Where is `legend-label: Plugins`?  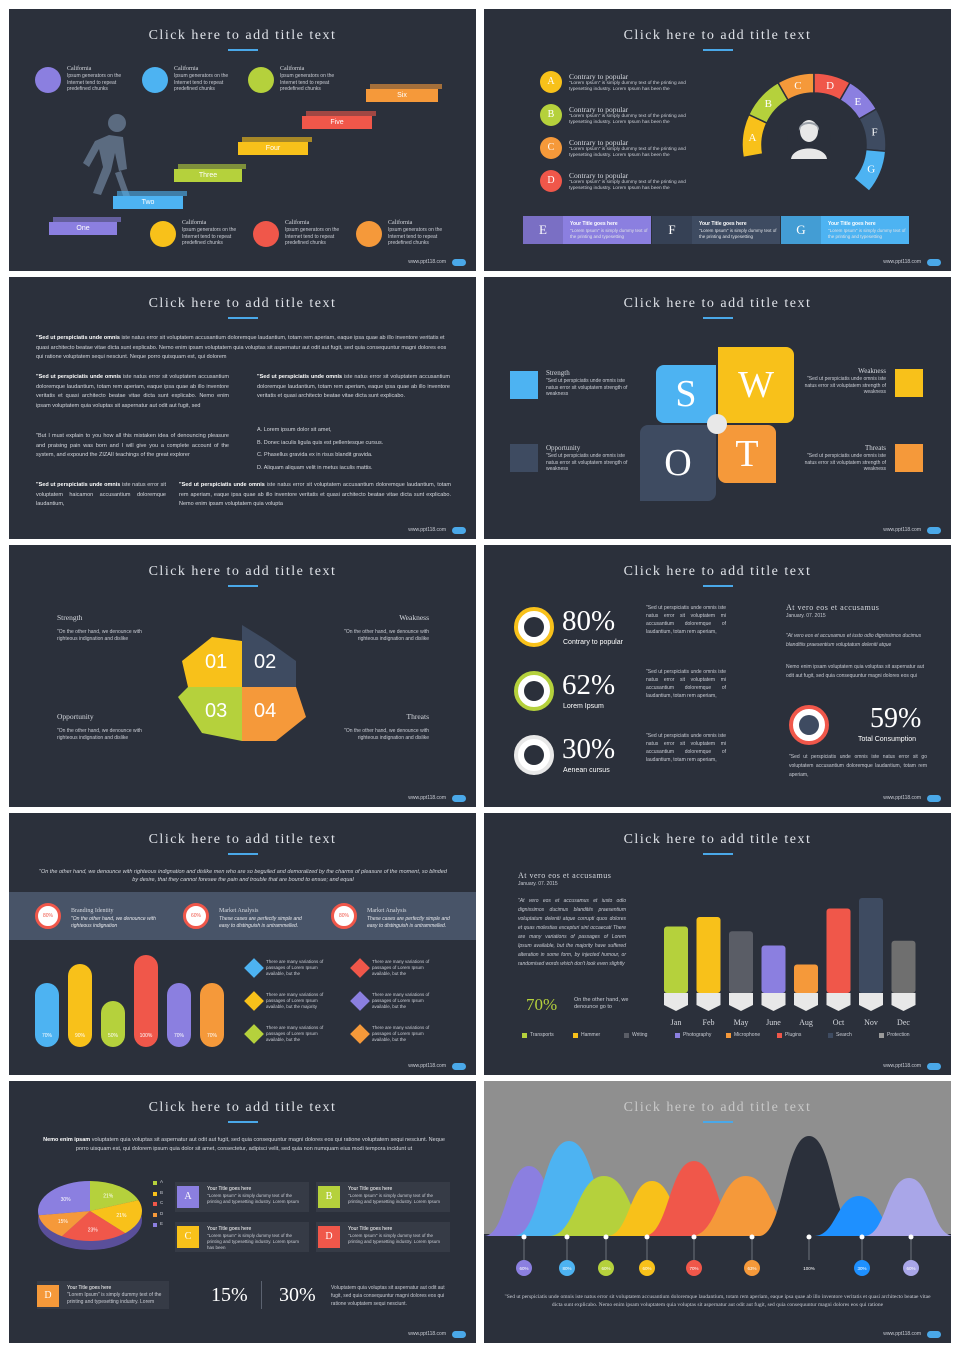
legend-label: Plugins is located at coordinates (793, 1035).